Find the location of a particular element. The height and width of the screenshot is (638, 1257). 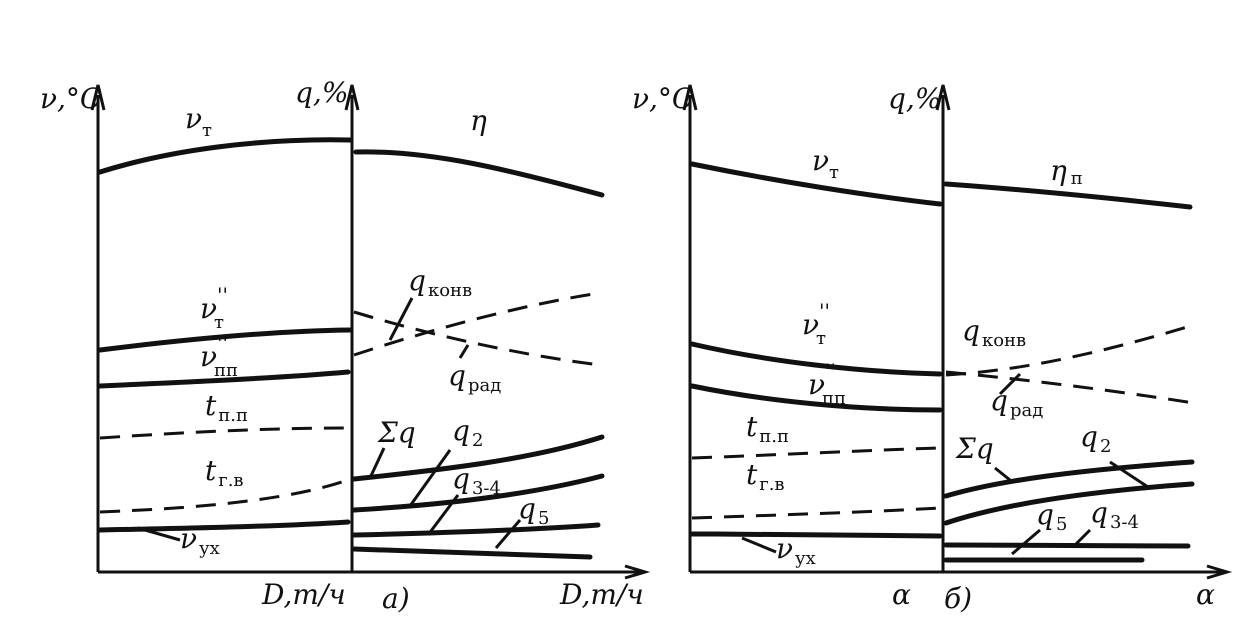

panel-b-nu-ux-curve is located at coordinates (816, 535).